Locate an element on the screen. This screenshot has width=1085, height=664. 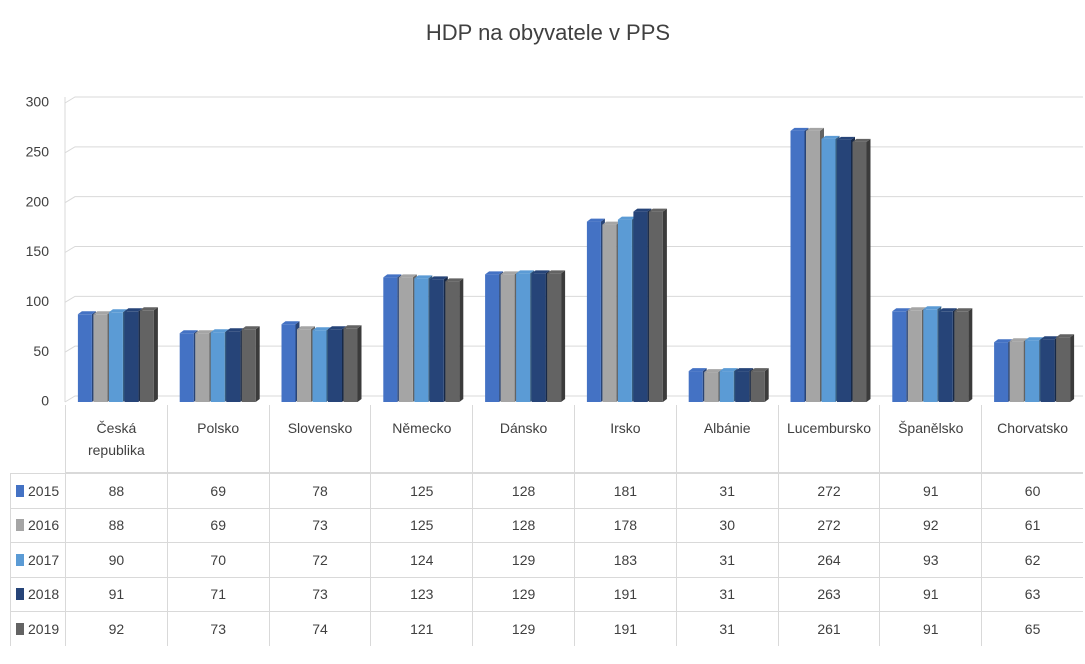
table-value: 74 is located at coordinates (319, 628).